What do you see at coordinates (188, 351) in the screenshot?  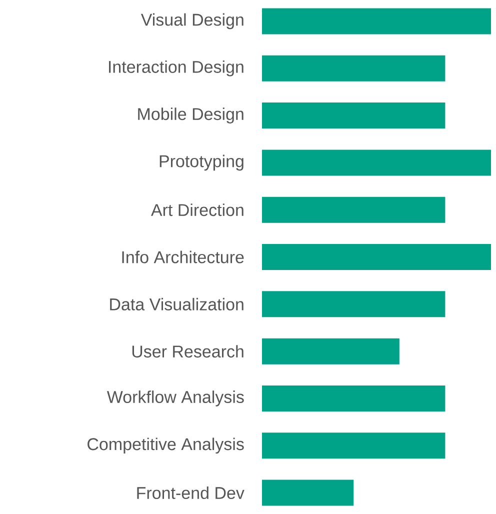 I see `y-tick-label: User Research` at bounding box center [188, 351].